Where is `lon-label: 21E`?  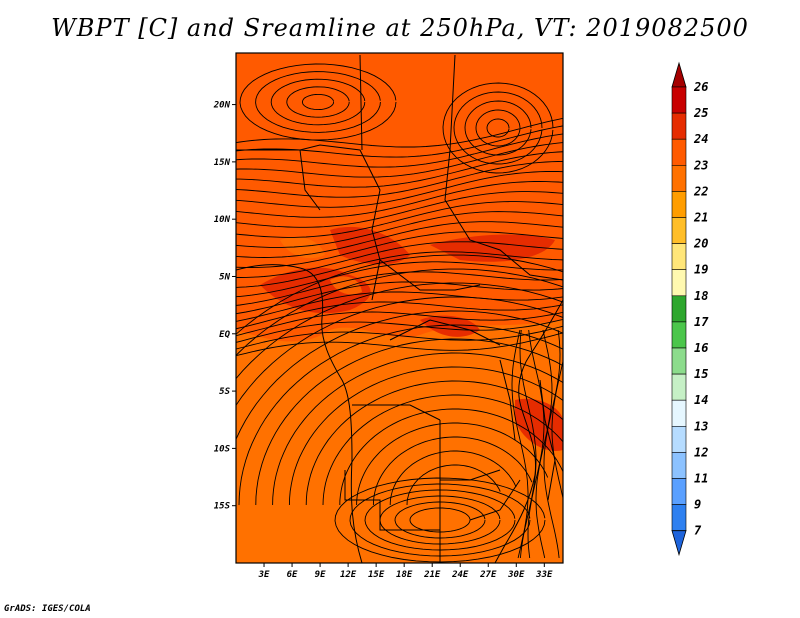
lon-label: 21E is located at coordinates (432, 575).